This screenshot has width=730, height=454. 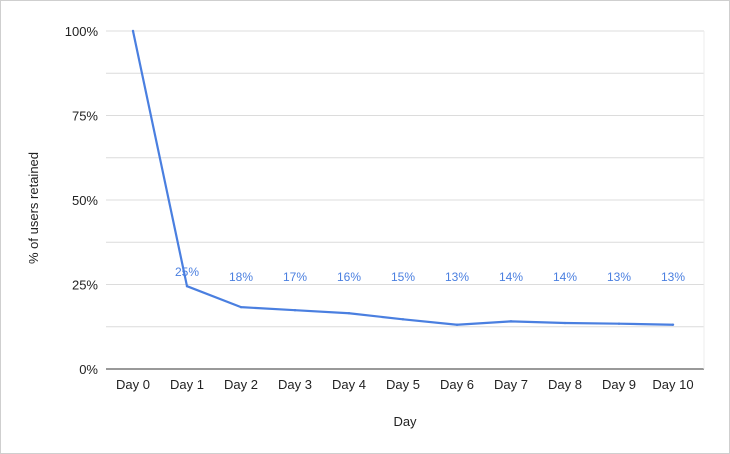 What do you see at coordinates (295, 277) in the screenshot?
I see `data-label: 17%` at bounding box center [295, 277].